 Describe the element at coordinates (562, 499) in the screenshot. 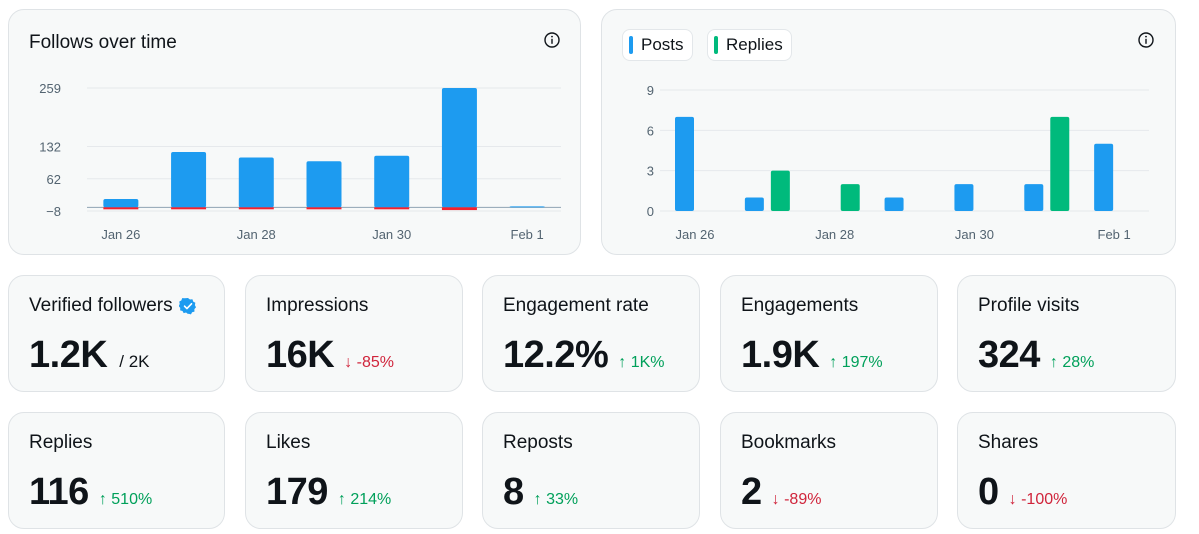

I see `delta-value: 33%` at that location.